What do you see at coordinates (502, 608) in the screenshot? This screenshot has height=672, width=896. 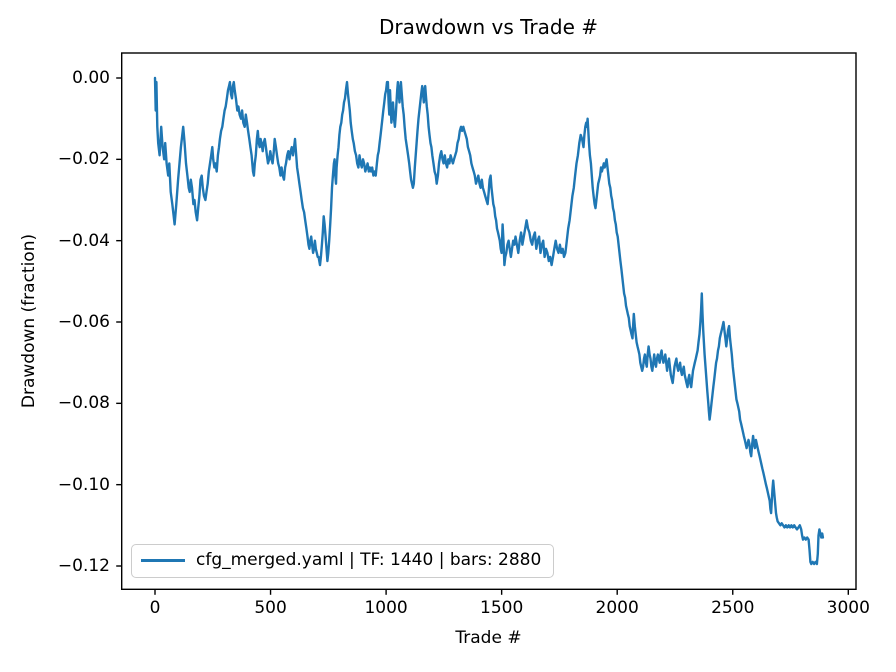 I see `x-tick-label: 1500` at bounding box center [502, 608].